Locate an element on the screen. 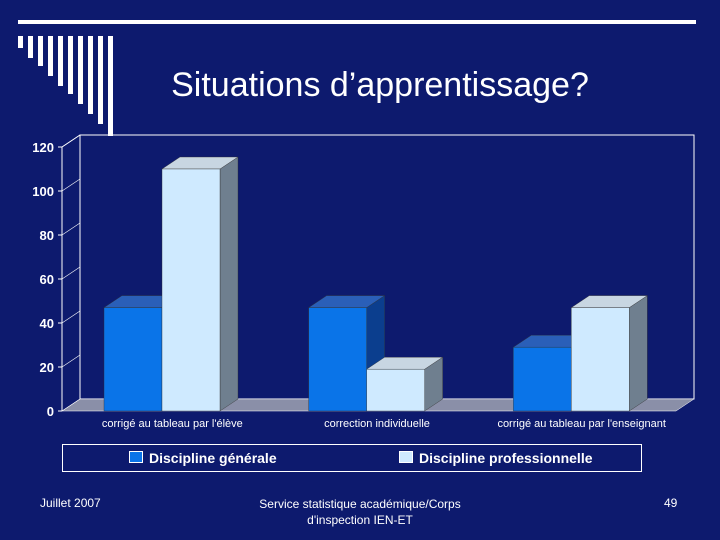 This screenshot has width=720, height=540. y-tick-label: 20 is located at coordinates (47, 367).